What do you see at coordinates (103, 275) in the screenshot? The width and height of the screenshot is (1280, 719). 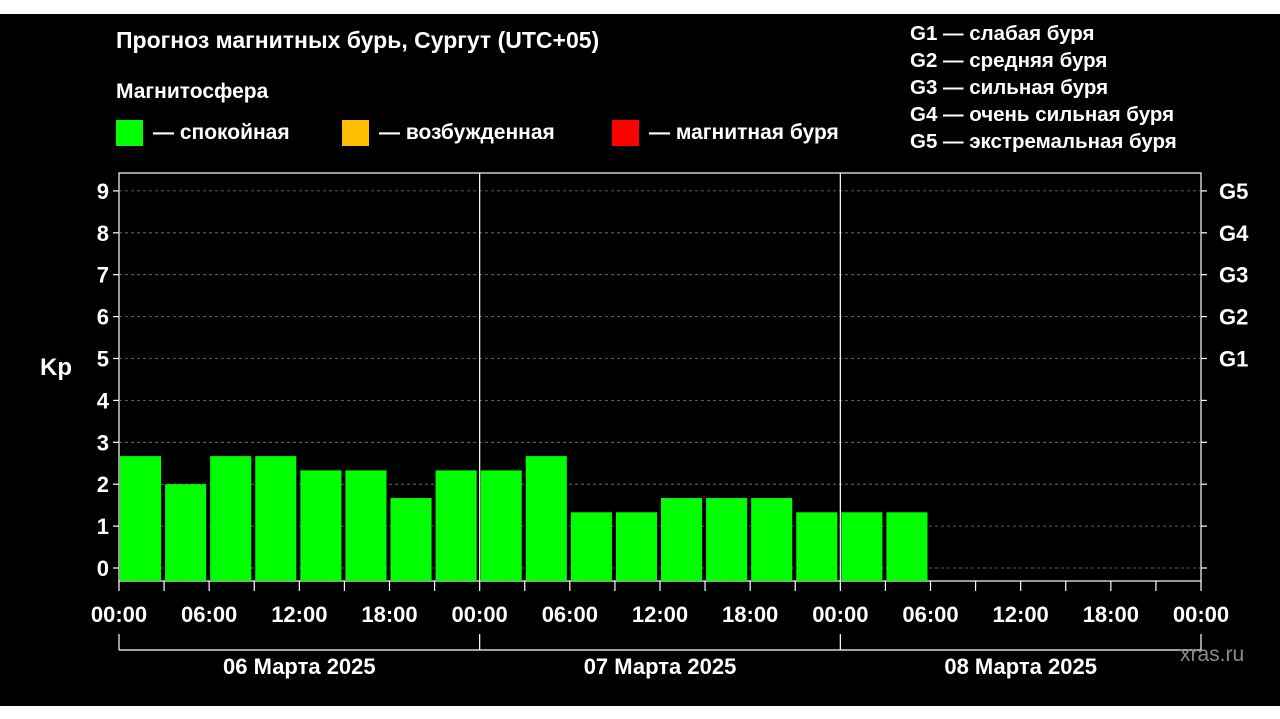 I see `y-tick-label: 7` at bounding box center [103, 275].